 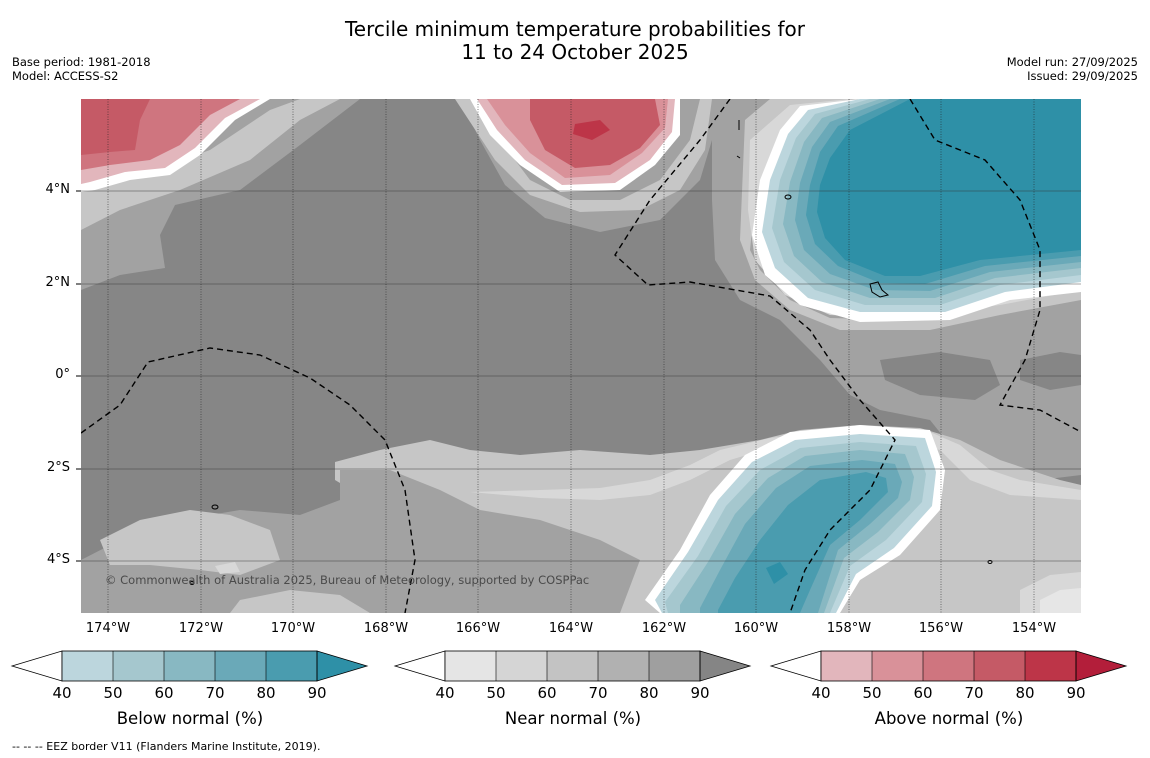 What do you see at coordinates (1082, 76) in the screenshot?
I see `issued-date: Issued: 29/09/2025` at bounding box center [1082, 76].